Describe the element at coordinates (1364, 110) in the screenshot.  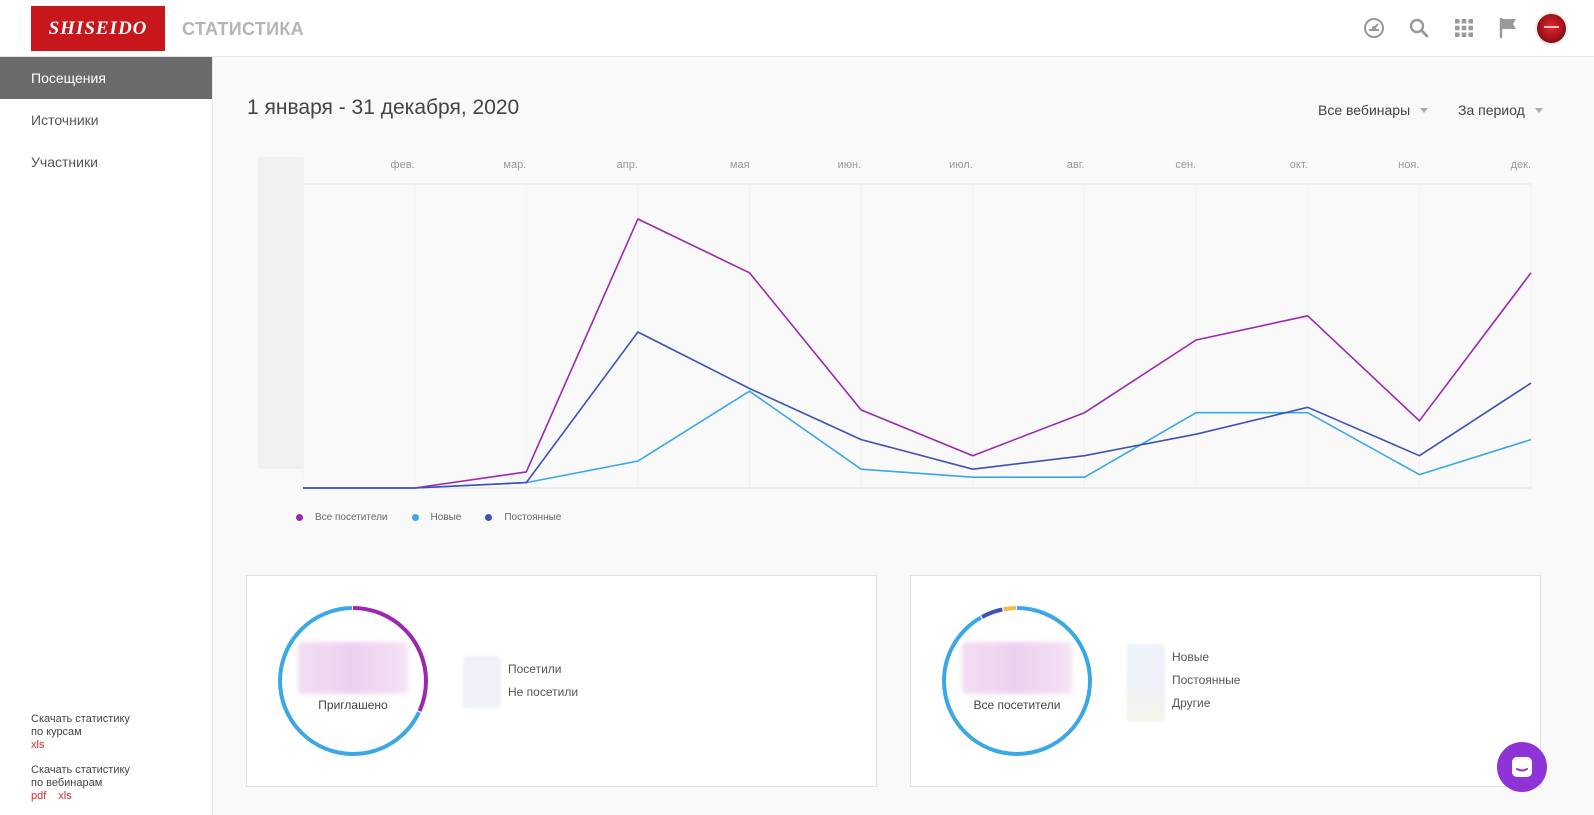
I see `webinars-filter-label: Все вебинары` at that location.